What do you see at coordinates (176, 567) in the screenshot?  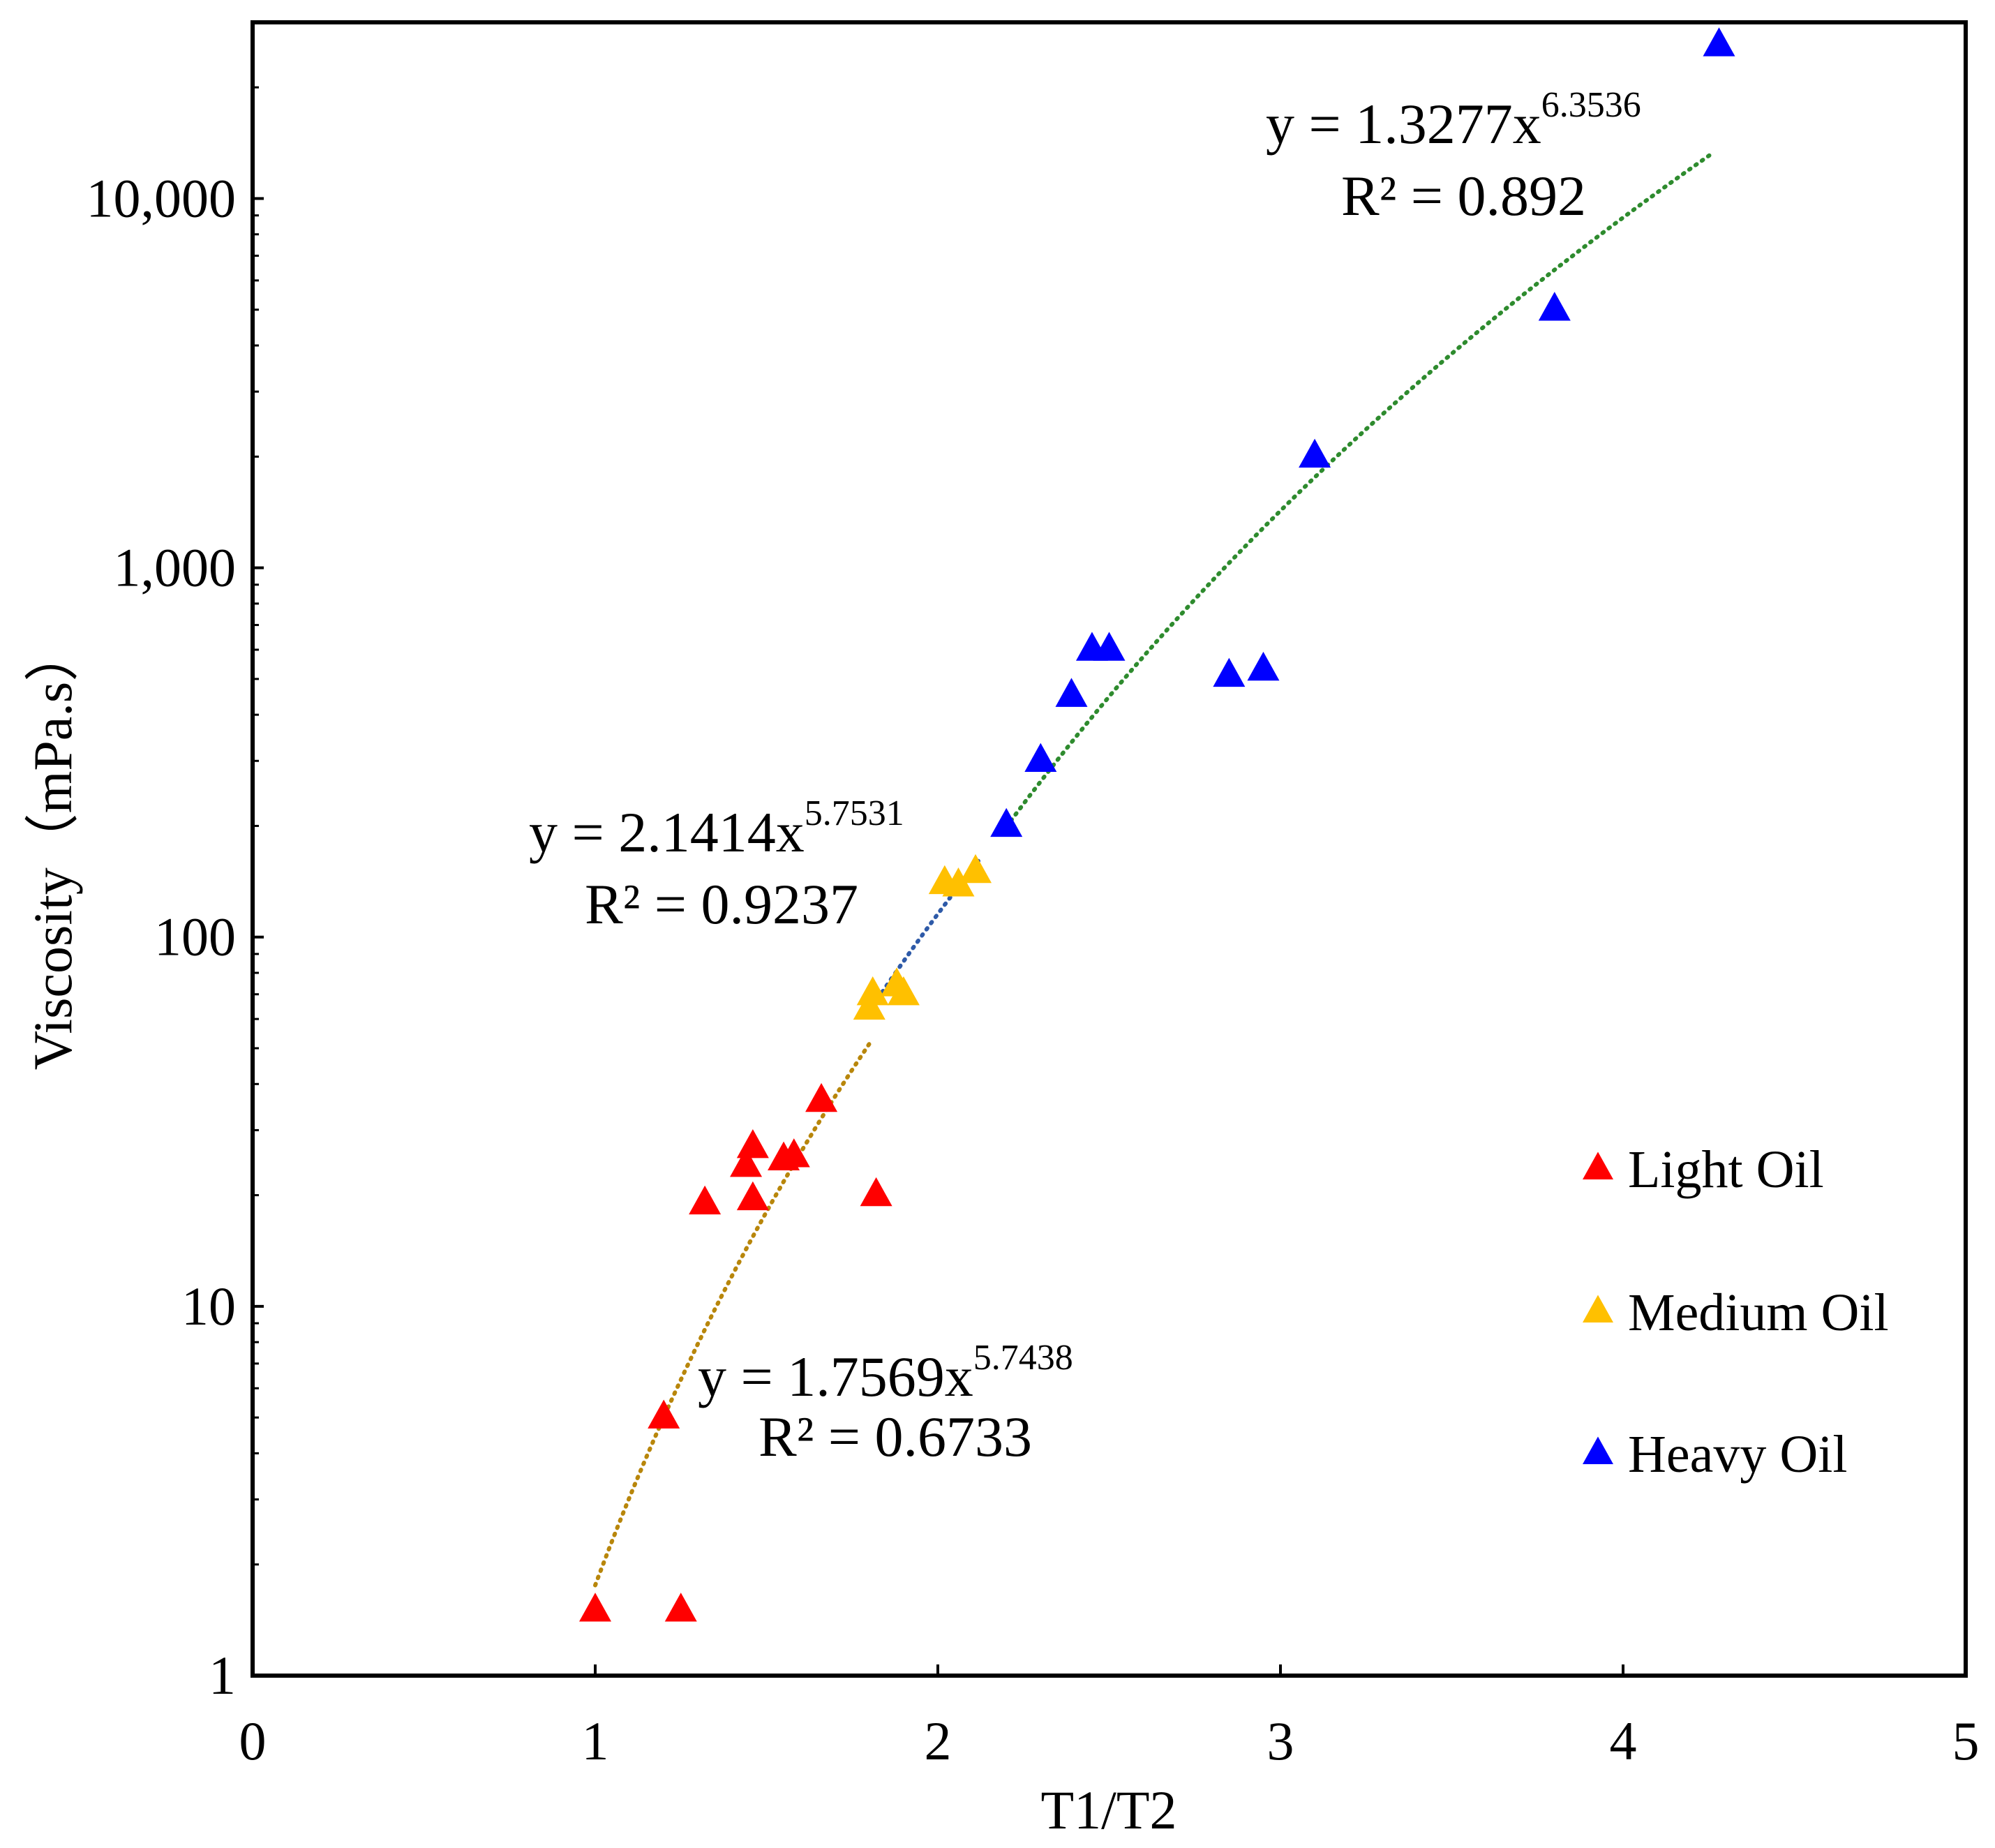 I see `y-tick-label: 1,000` at bounding box center [176, 567].